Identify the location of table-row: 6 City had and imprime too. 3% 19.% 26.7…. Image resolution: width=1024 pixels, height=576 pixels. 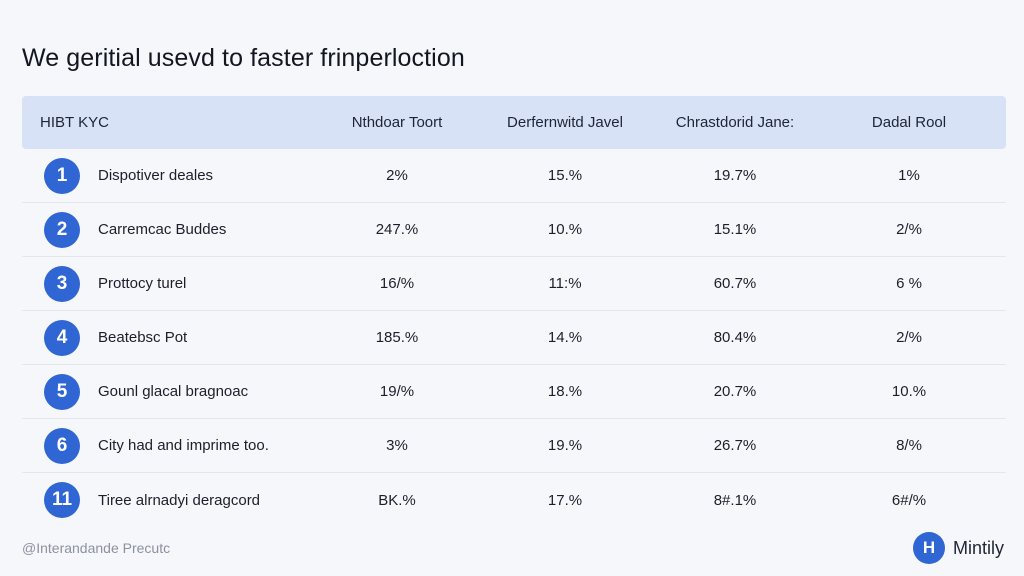
(514, 446).